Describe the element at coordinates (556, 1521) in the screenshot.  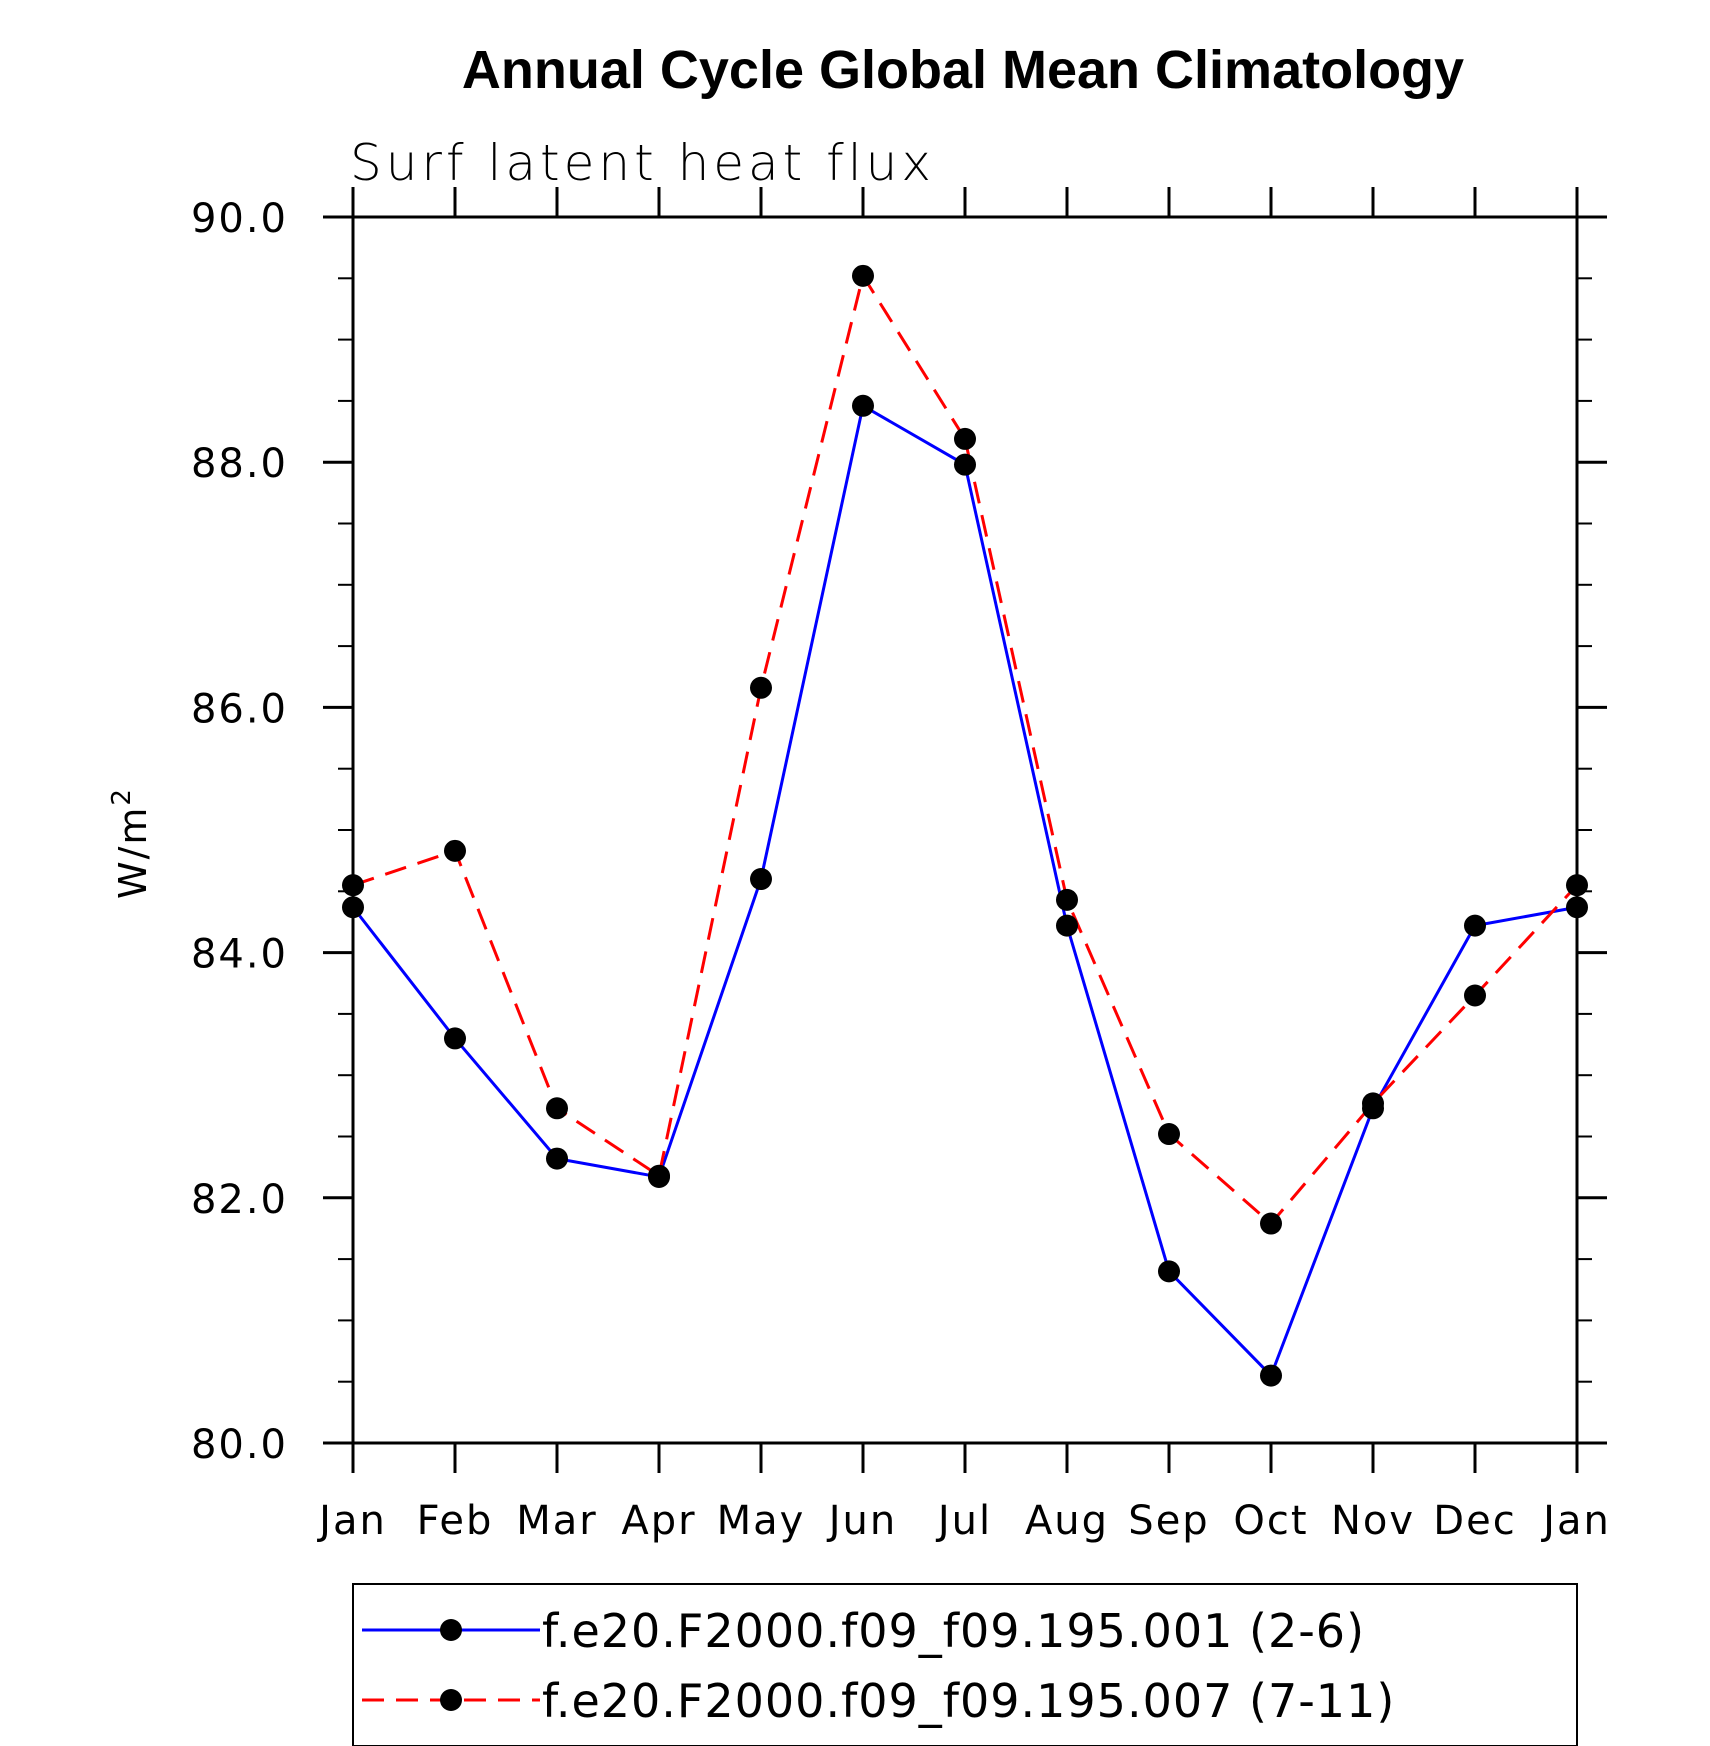
I see `x-tick-label: Mar` at that location.